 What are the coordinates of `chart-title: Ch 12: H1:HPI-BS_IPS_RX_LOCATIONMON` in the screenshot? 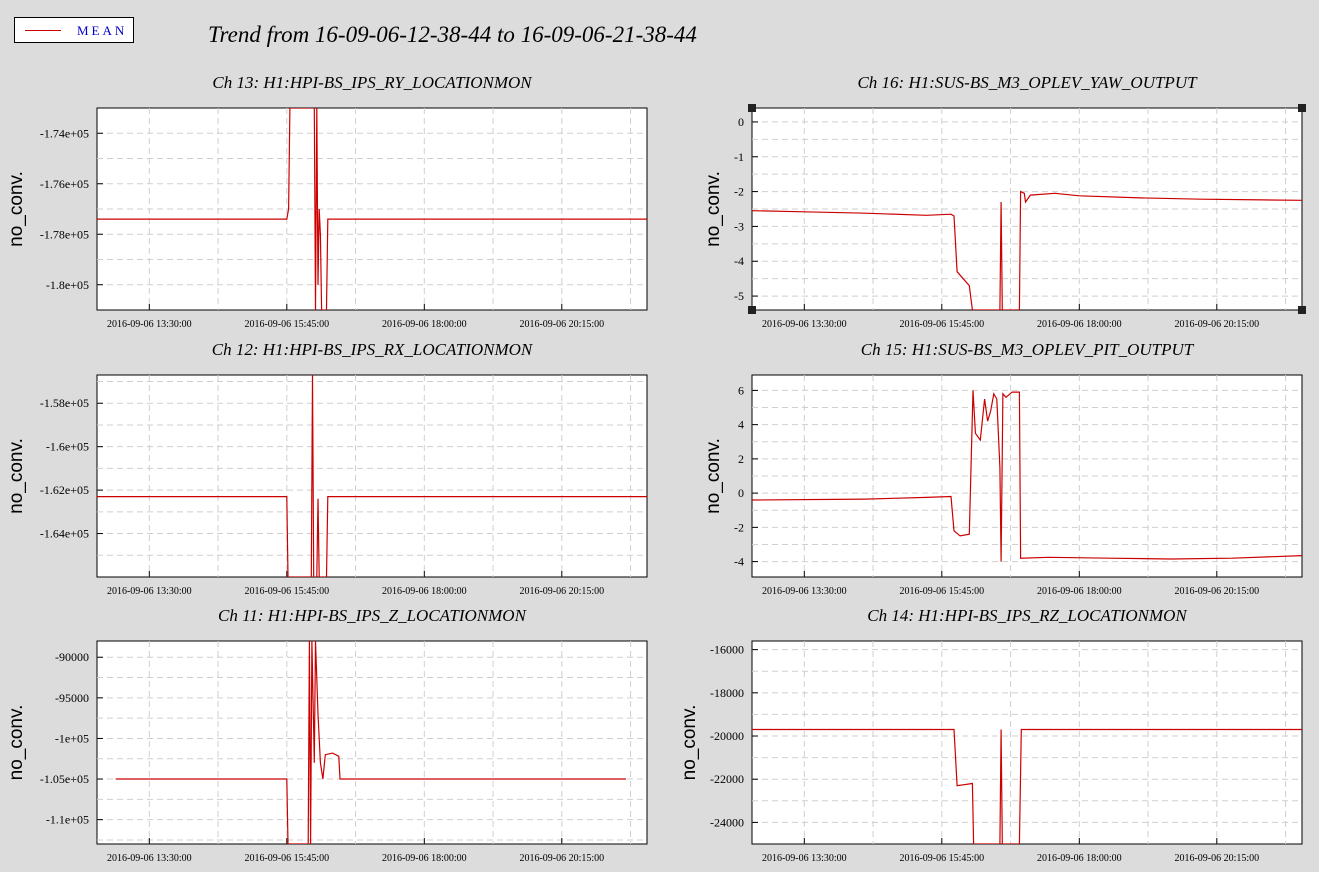 It's located at (373, 349).